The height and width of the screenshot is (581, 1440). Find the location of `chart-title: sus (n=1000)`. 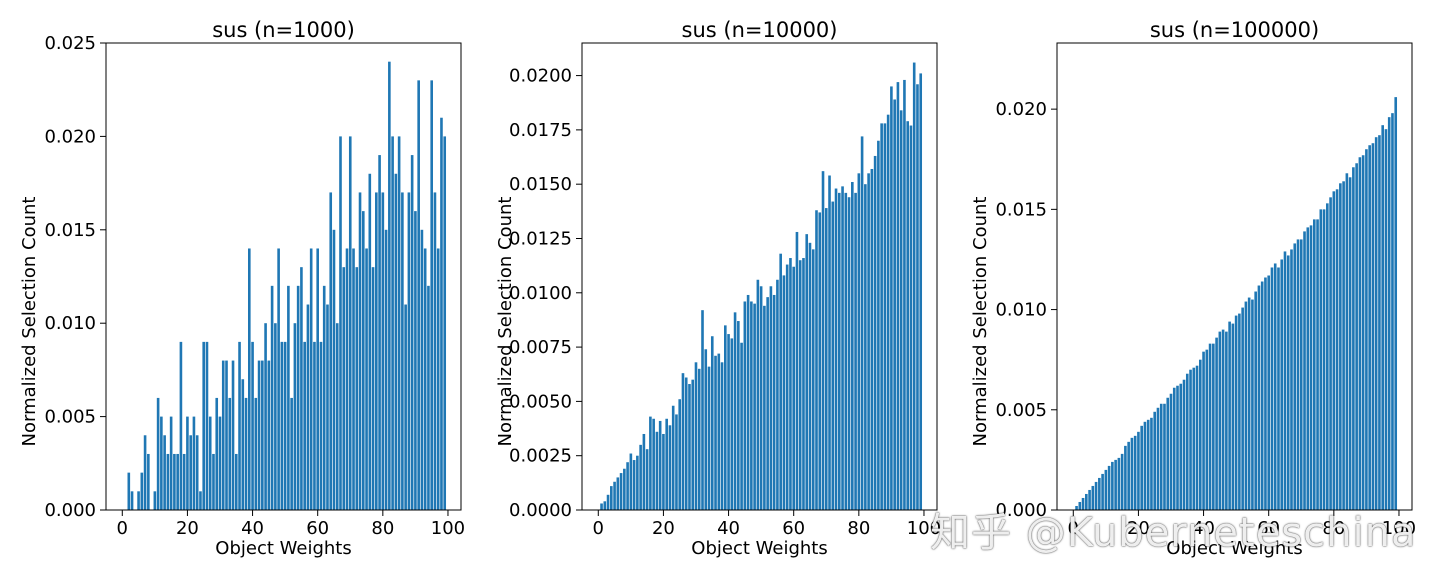

chart-title: sus (n=1000) is located at coordinates (283, 30).